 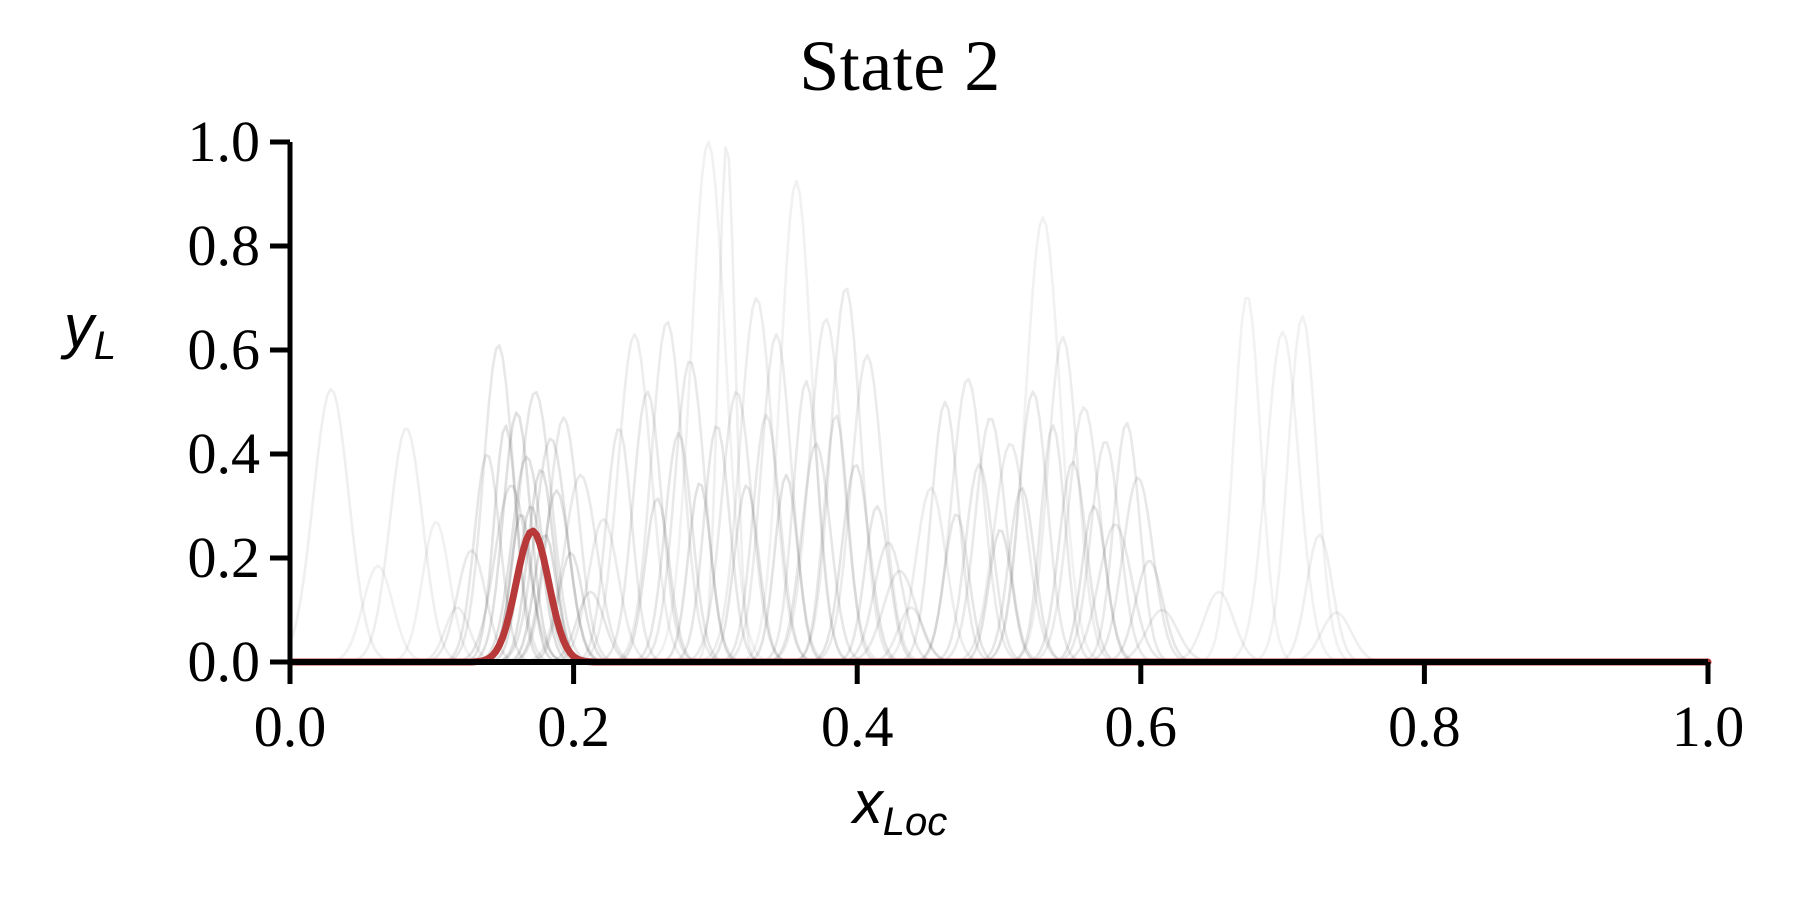 I want to click on y-tick-label: 0.4, so click(x=224, y=453).